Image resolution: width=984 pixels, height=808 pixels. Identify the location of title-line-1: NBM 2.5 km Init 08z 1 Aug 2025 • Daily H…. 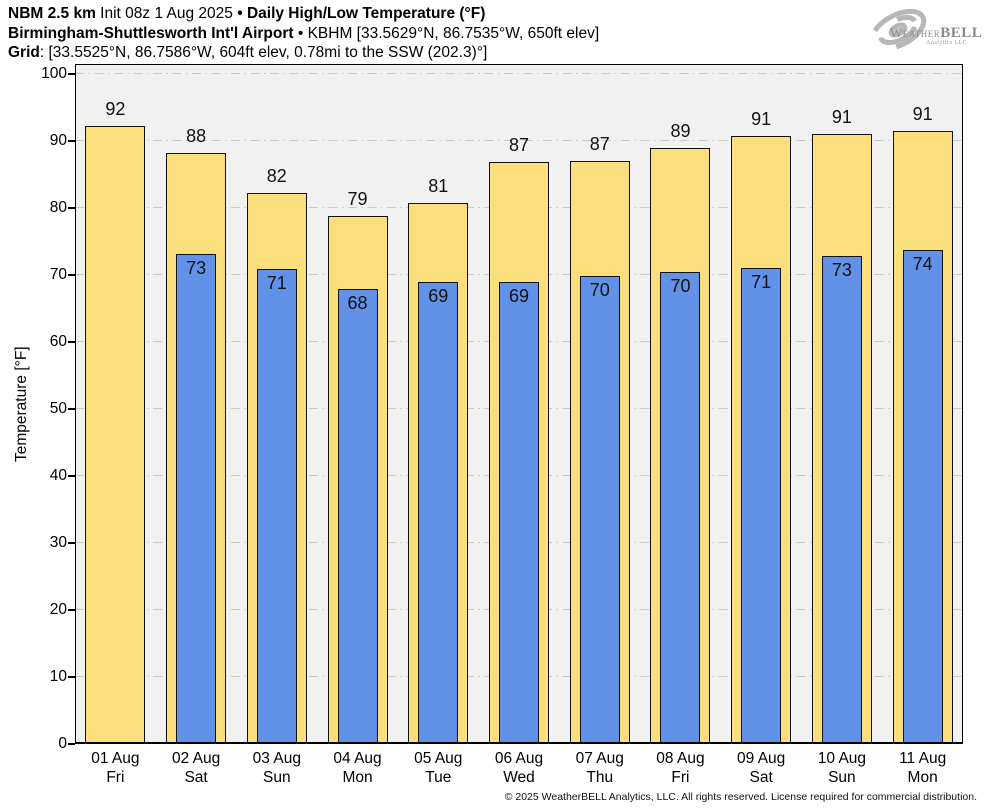
(303, 14).